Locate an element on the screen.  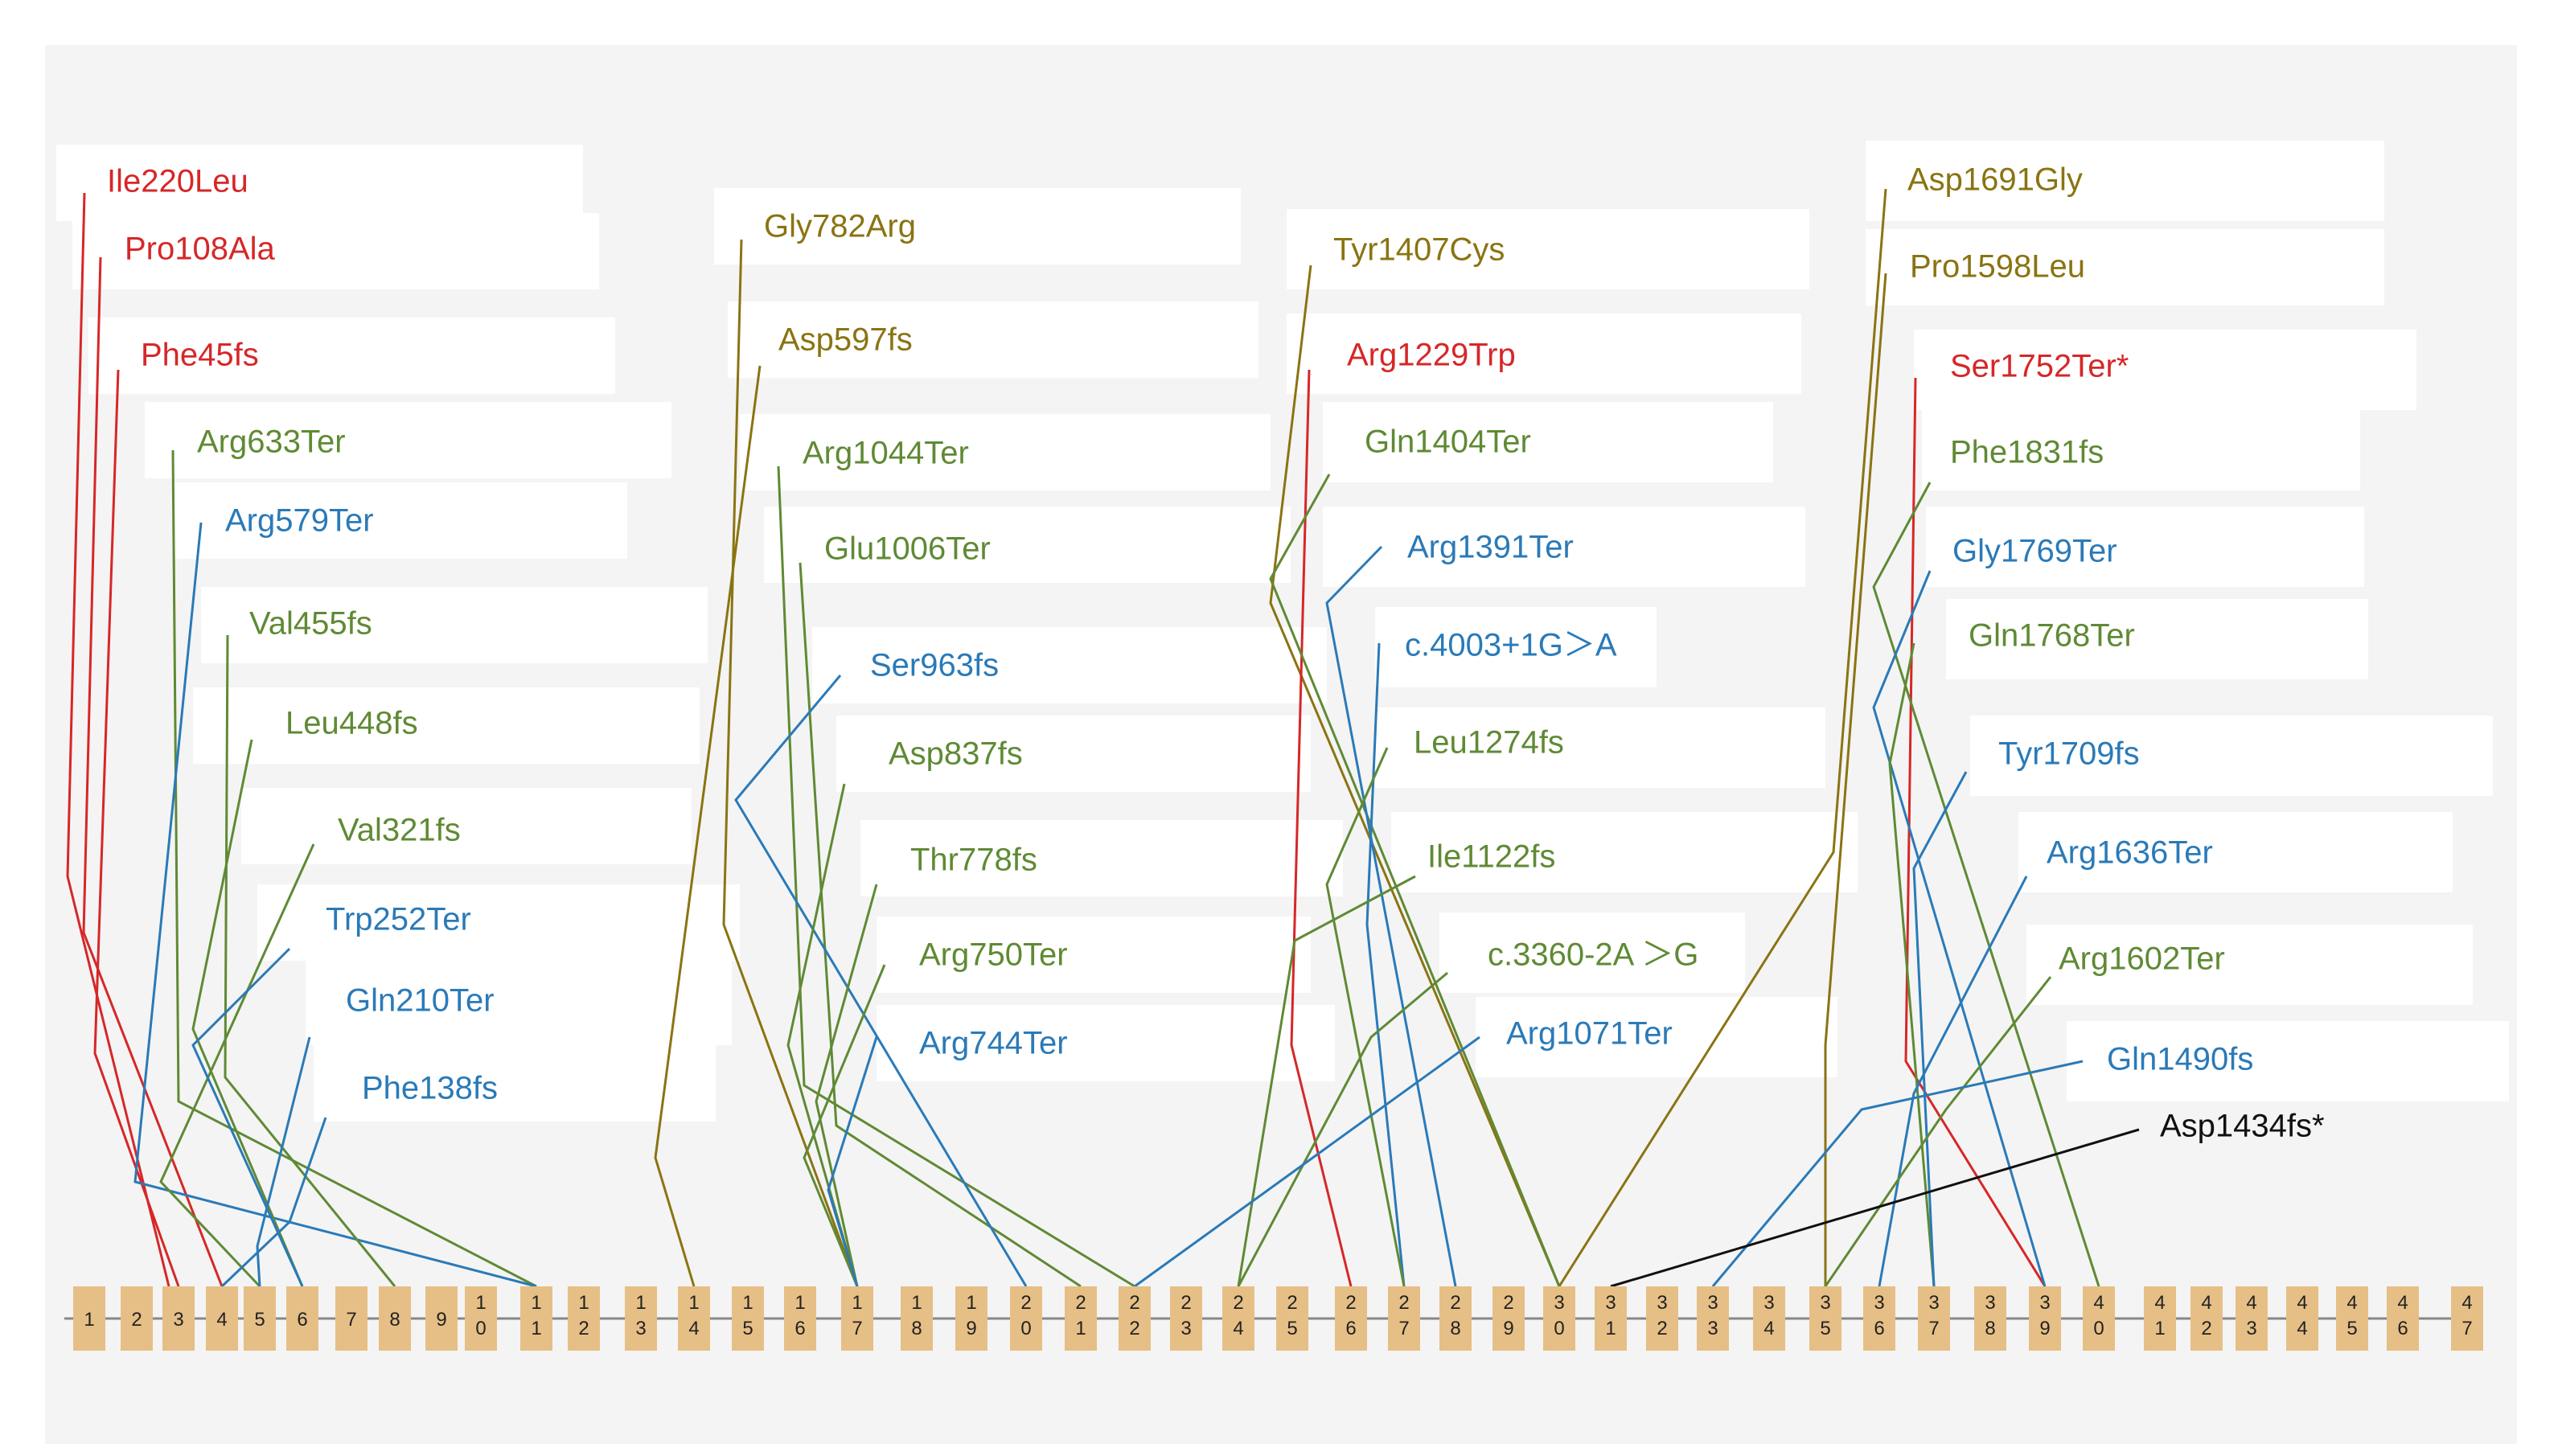
exon-number-digit: 7 is located at coordinates (857, 1328).